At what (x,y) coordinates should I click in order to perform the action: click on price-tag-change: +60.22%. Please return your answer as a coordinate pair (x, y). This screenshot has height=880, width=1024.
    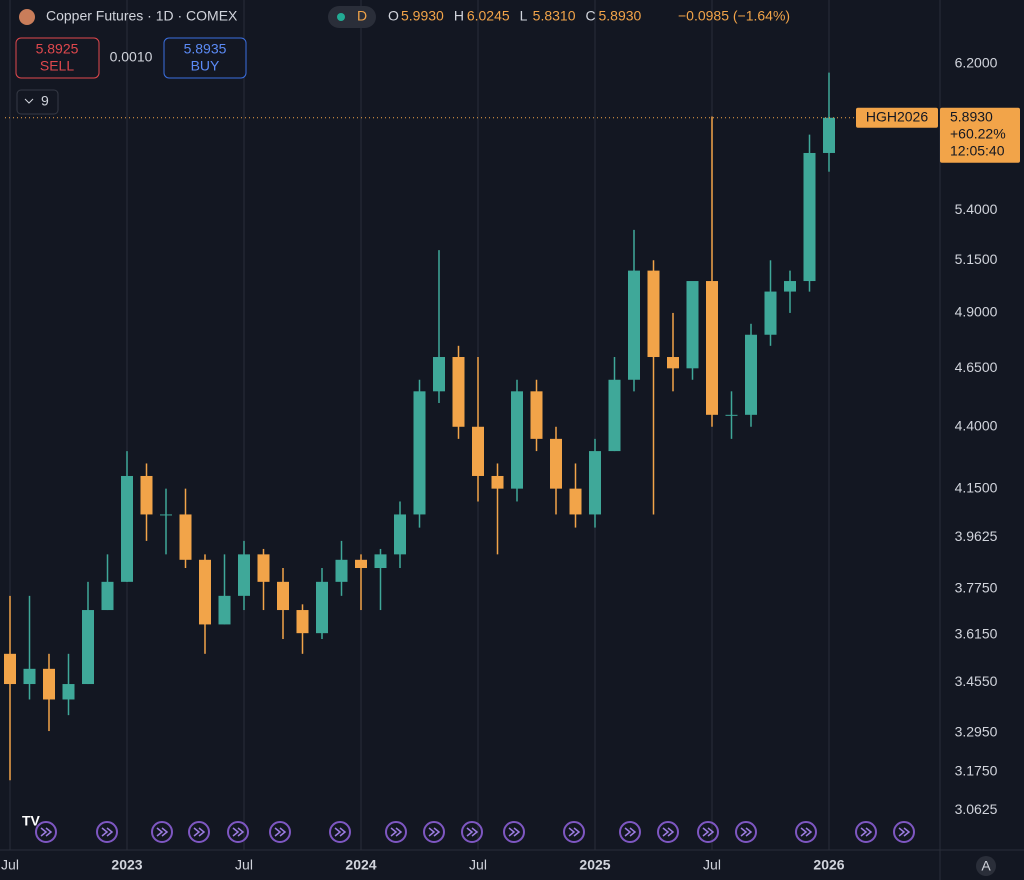
    Looking at the image, I should click on (978, 133).